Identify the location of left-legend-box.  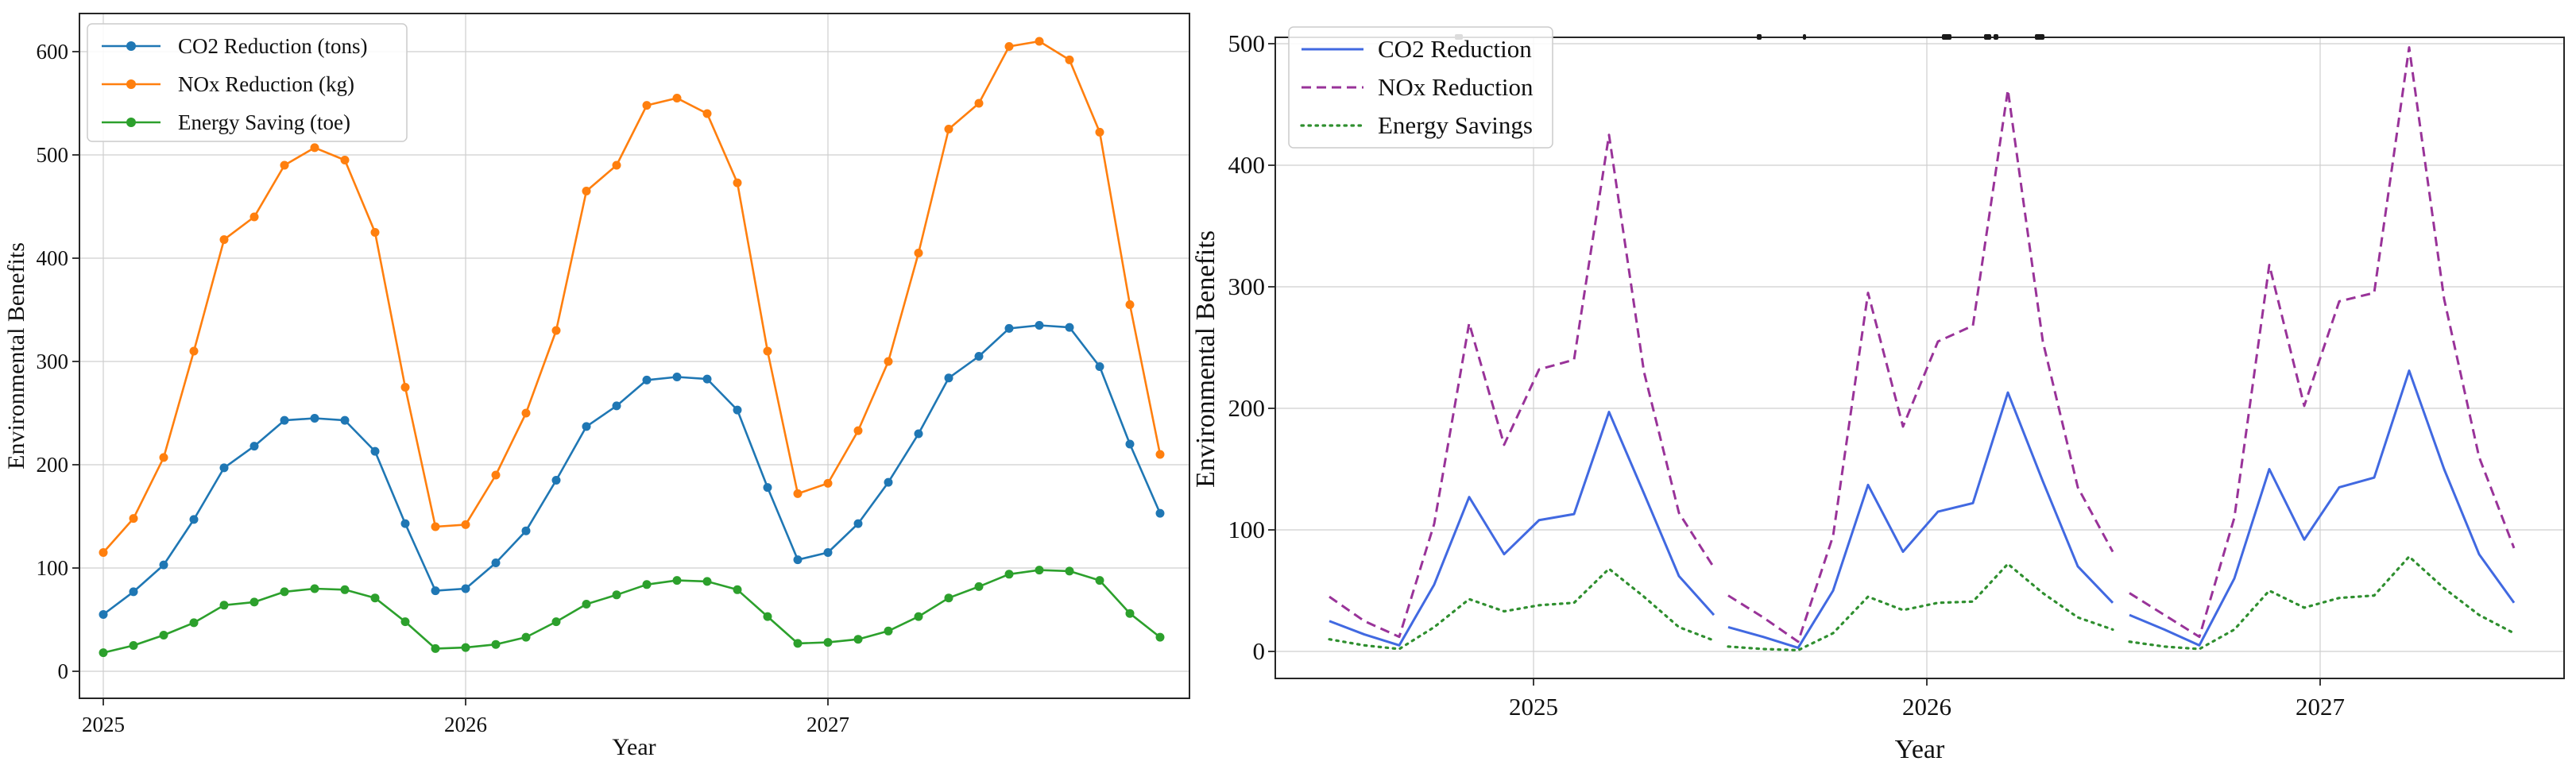
(247, 82).